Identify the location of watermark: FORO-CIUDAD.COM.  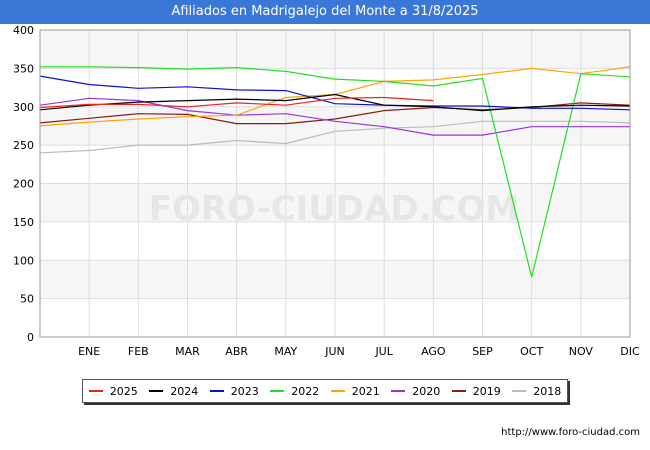
(334, 209).